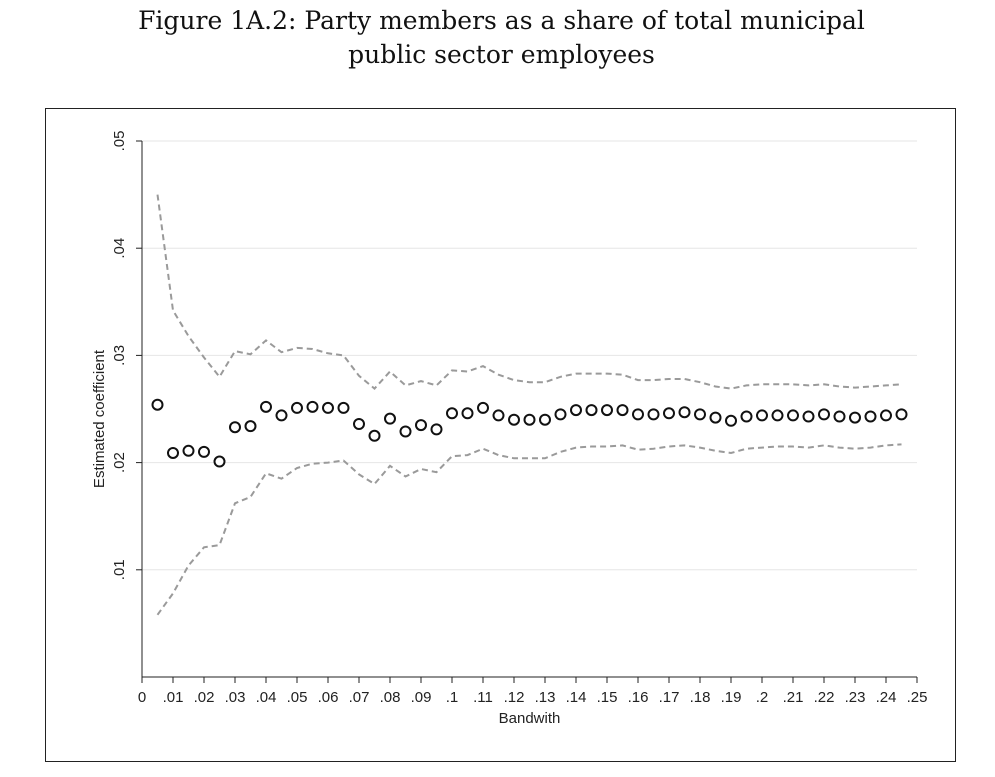 This screenshot has height=777, width=995. What do you see at coordinates (142, 697) in the screenshot?
I see `x-tick-label: 0` at bounding box center [142, 697].